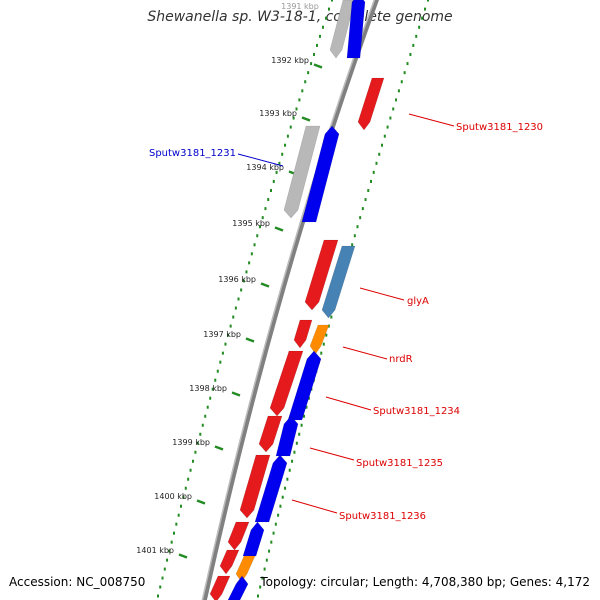 The image size is (600, 600). I want to click on gene-red-glya-inner, so click(321, 275).